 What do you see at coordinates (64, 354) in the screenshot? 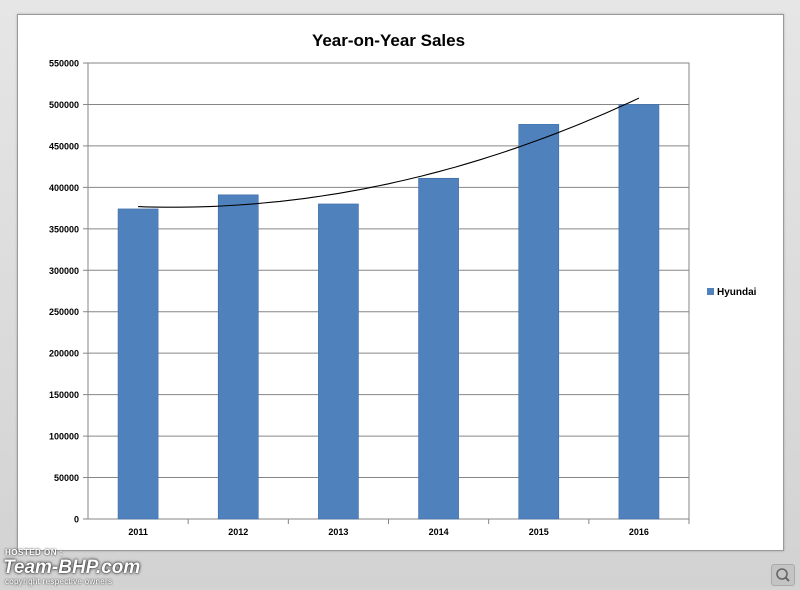
I see `y-tick-label: 200000` at bounding box center [64, 354].